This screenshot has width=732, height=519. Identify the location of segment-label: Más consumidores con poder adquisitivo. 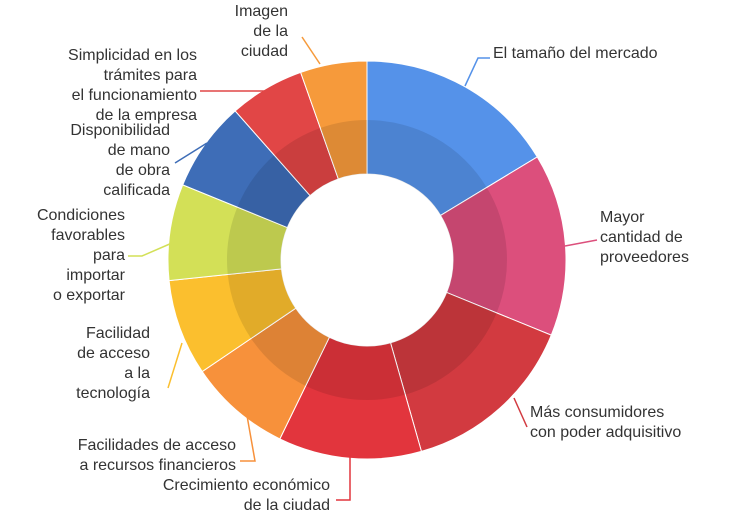
(605, 422).